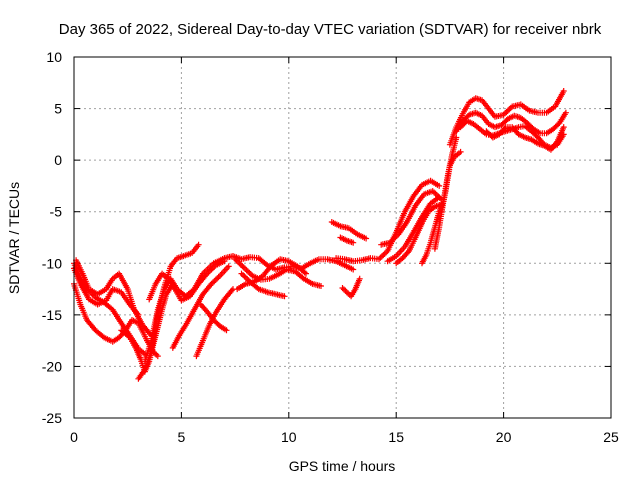 This screenshot has height=480, width=640. Describe the element at coordinates (289, 437) in the screenshot. I see `x-tick-label: 10` at that location.